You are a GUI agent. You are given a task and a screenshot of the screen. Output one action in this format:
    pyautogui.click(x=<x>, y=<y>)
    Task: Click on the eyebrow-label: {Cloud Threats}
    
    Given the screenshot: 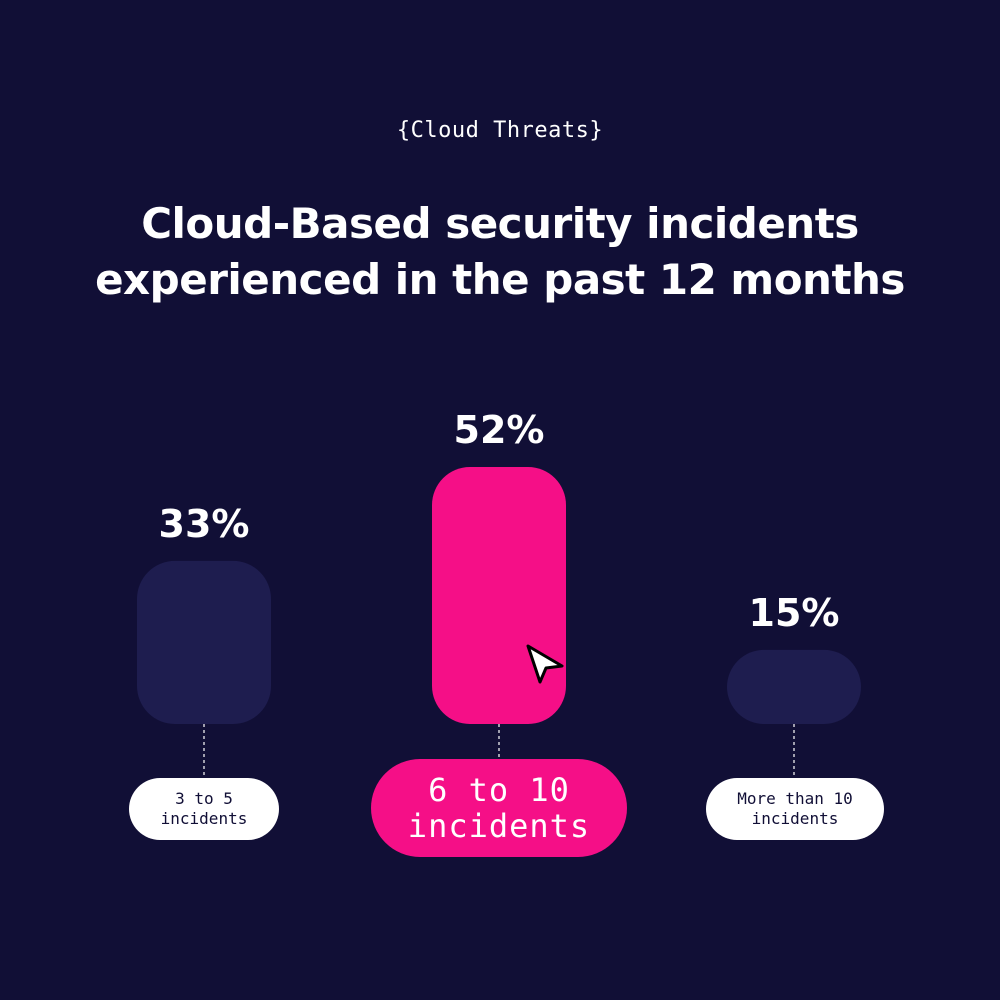 What is the action you would take?
    pyautogui.click(x=500, y=130)
    